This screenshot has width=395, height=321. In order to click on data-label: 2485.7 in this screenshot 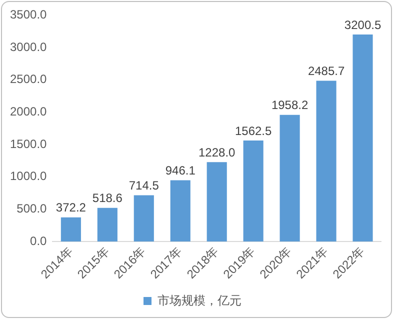, I will do `click(326, 71)`.